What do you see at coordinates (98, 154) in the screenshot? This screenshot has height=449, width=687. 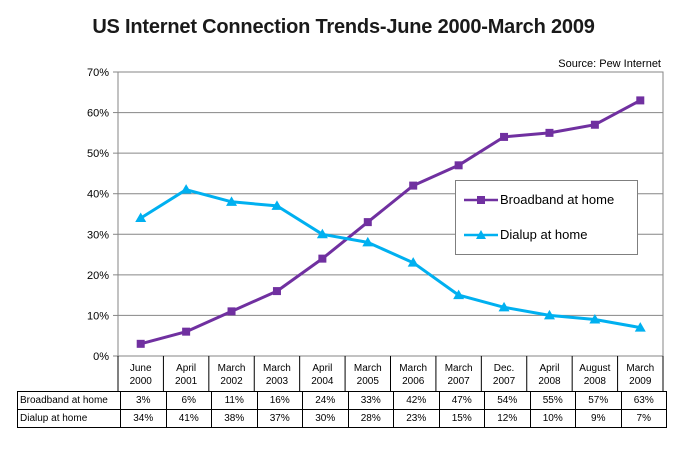 I see `y-tick-label: 50%` at bounding box center [98, 154].